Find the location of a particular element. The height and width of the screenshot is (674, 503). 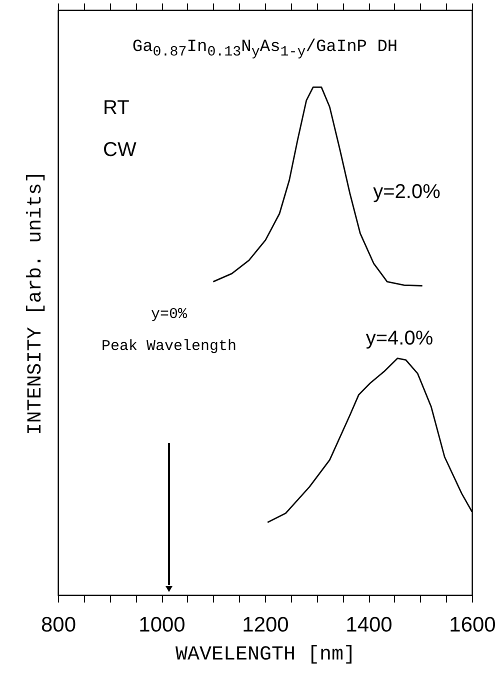

annotation: y=0% is located at coordinates (169, 314).